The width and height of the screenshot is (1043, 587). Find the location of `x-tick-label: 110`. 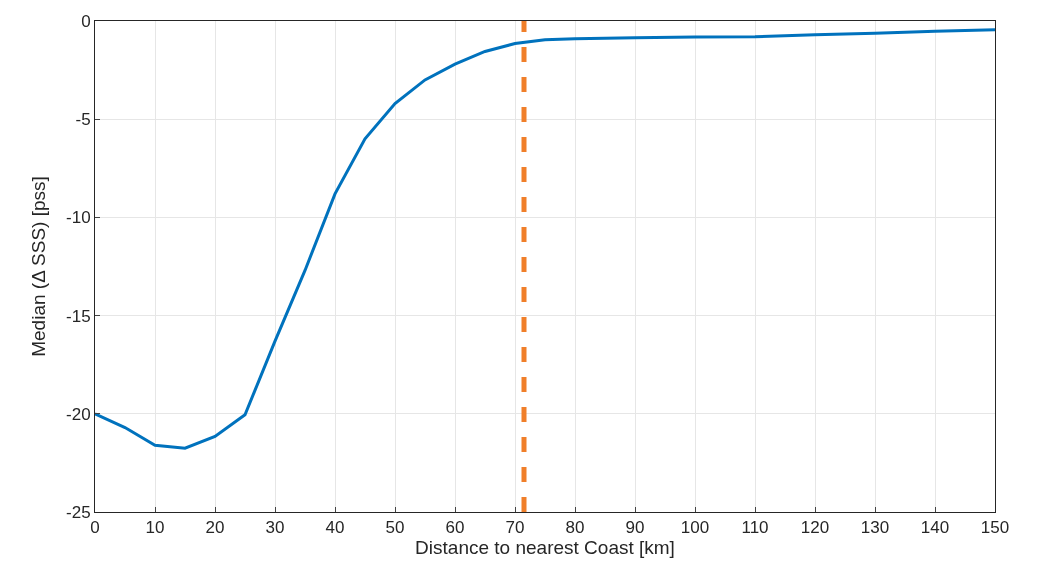

x-tick-label: 110 is located at coordinates (755, 528).